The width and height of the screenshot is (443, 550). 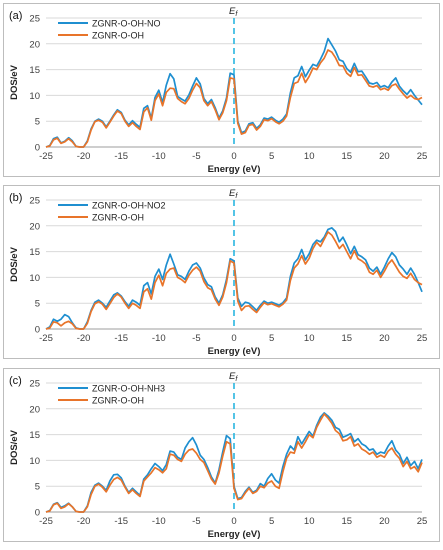 I want to click on panel-label: (b), so click(x=15, y=198).